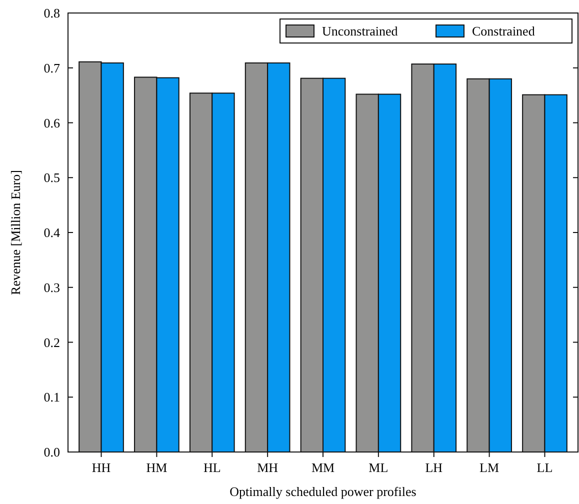 This screenshot has height=504, width=579. Describe the element at coordinates (101, 467) in the screenshot. I see `x-tick-label: HH` at that location.